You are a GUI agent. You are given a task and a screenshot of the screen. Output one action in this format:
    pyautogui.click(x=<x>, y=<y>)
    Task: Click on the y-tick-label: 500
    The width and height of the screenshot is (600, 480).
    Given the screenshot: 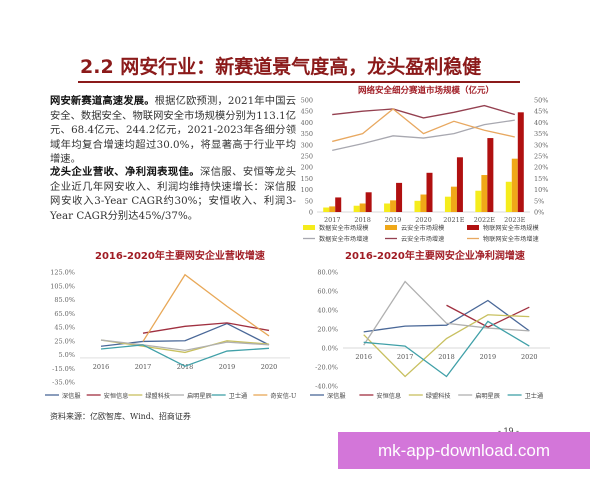 What is the action you would take?
    pyautogui.click(x=307, y=101)
    